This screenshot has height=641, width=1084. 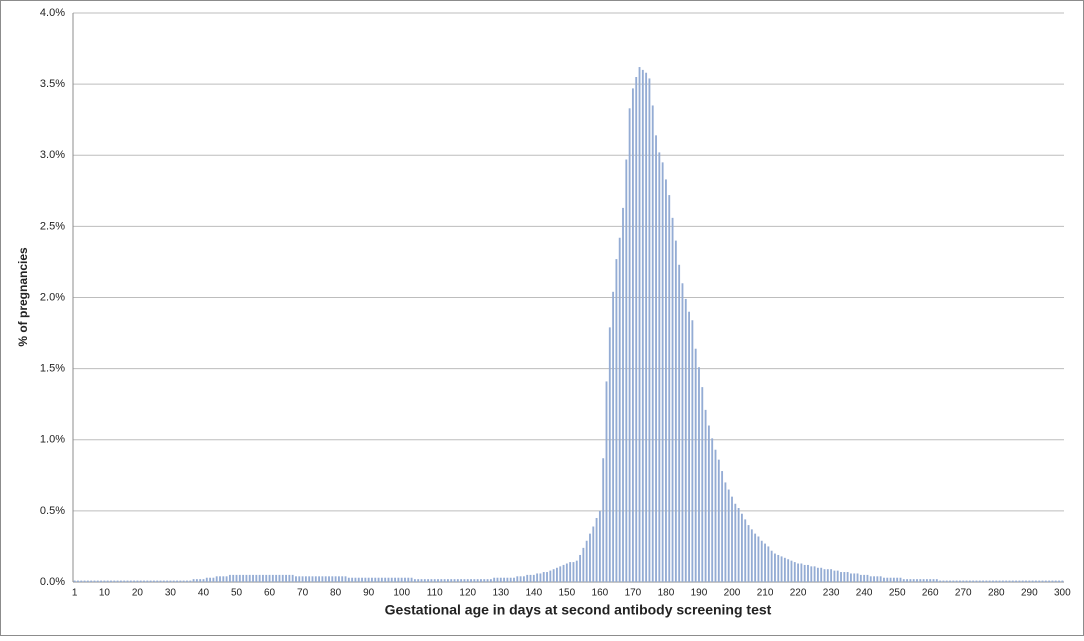 What do you see at coordinates (369, 593) in the screenshot?
I see `x-tick-label: 90` at bounding box center [369, 593].